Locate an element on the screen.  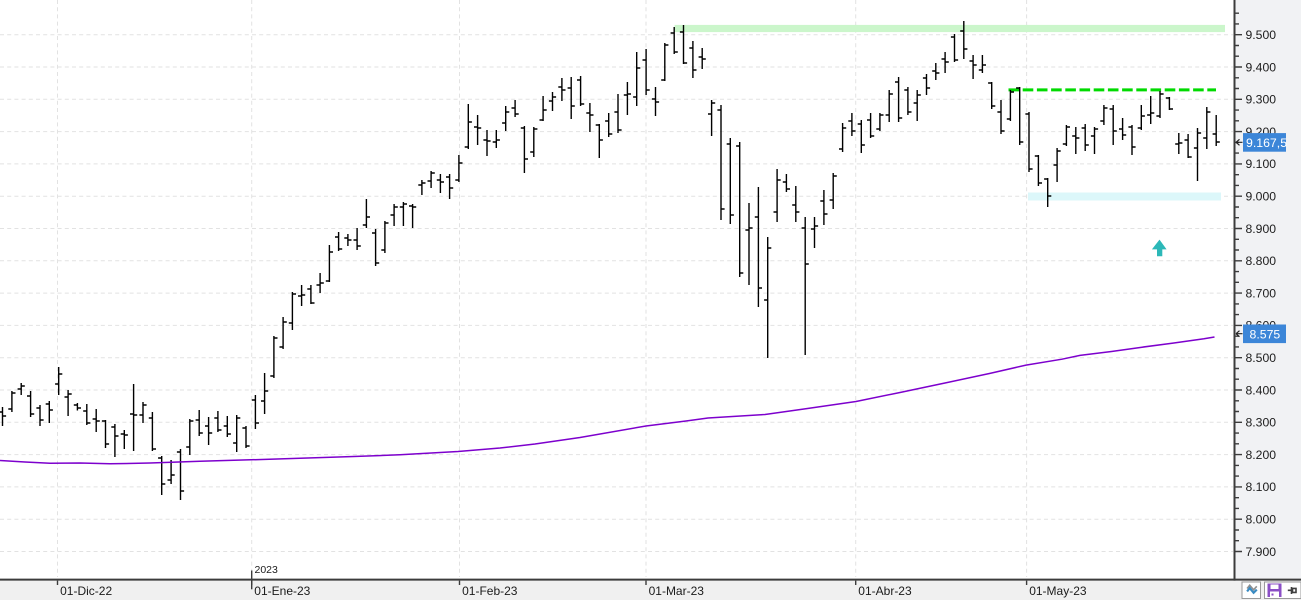
svg-text: 9.100 is located at coordinates (1261, 164).